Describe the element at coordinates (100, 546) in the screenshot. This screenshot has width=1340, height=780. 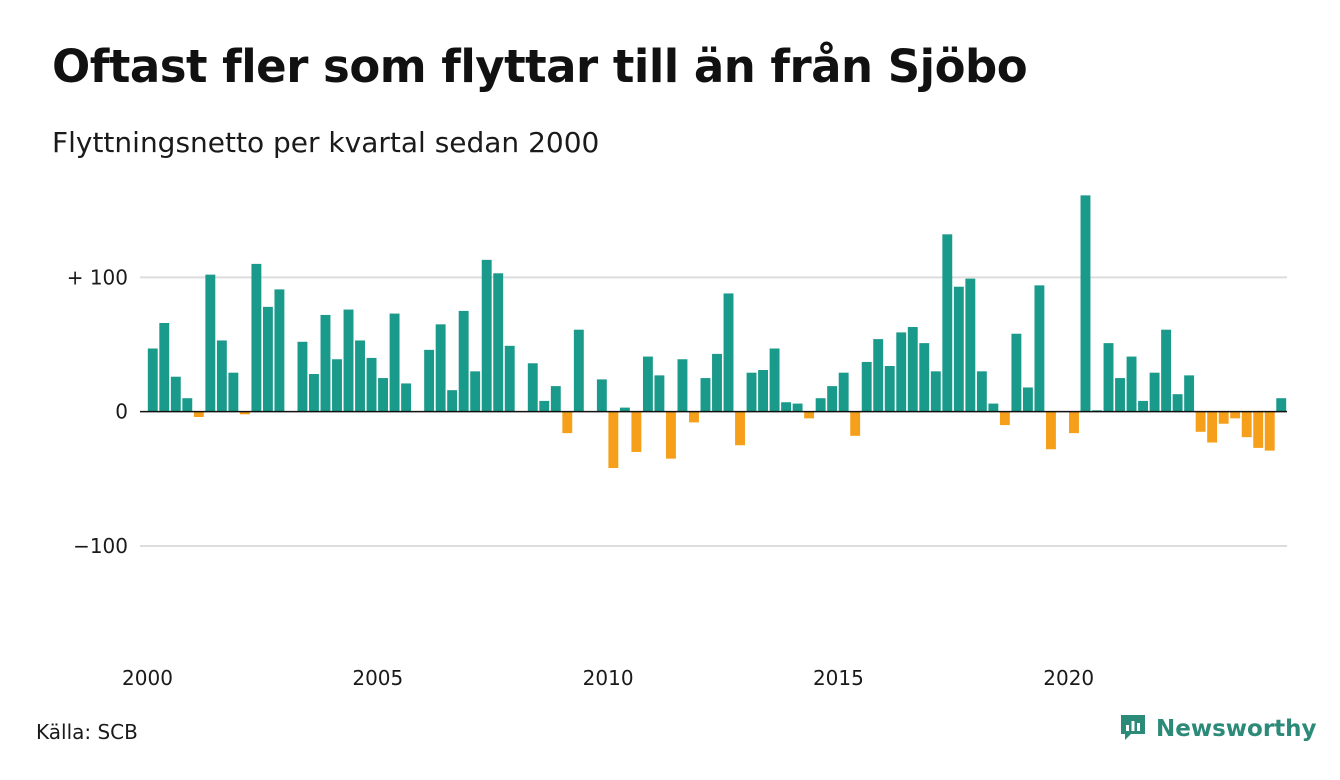
I see `y-tick-label: −100` at that location.